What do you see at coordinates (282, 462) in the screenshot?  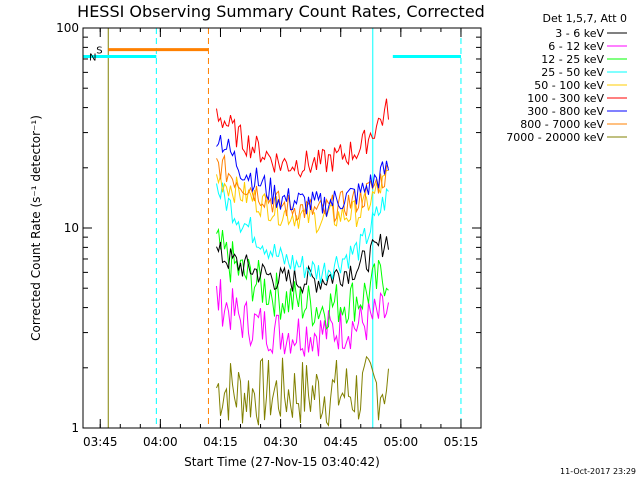 I see `x-axis-label: Start Time (27-Nov-15 03:40:42)` at bounding box center [282, 462].